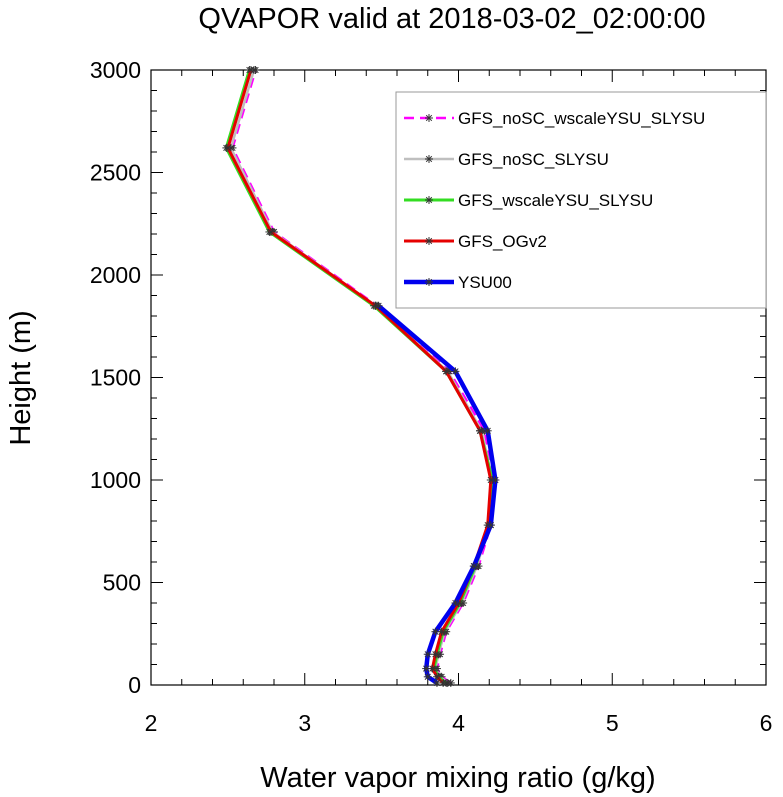  What do you see at coordinates (115, 275) in the screenshot?
I see `y-tick-label: 2000` at bounding box center [115, 275].